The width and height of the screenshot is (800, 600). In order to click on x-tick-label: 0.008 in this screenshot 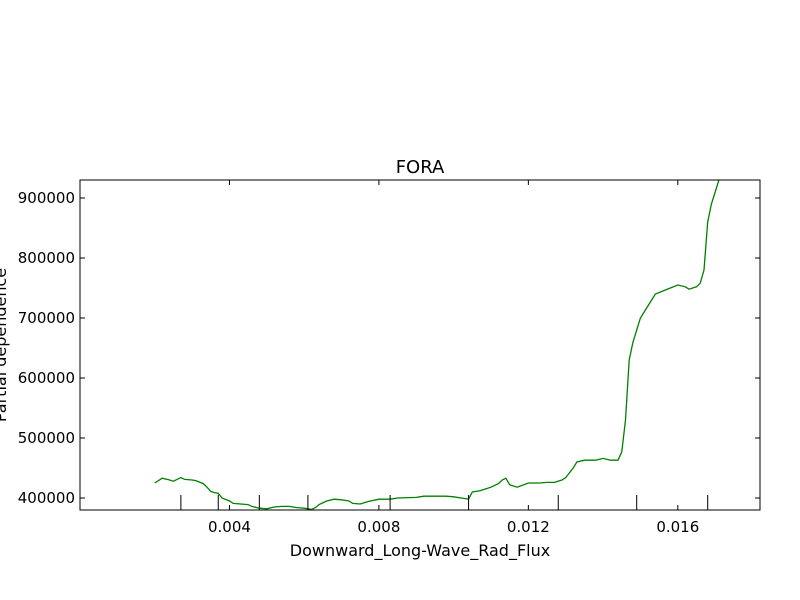, I will do `click(378, 527)`.